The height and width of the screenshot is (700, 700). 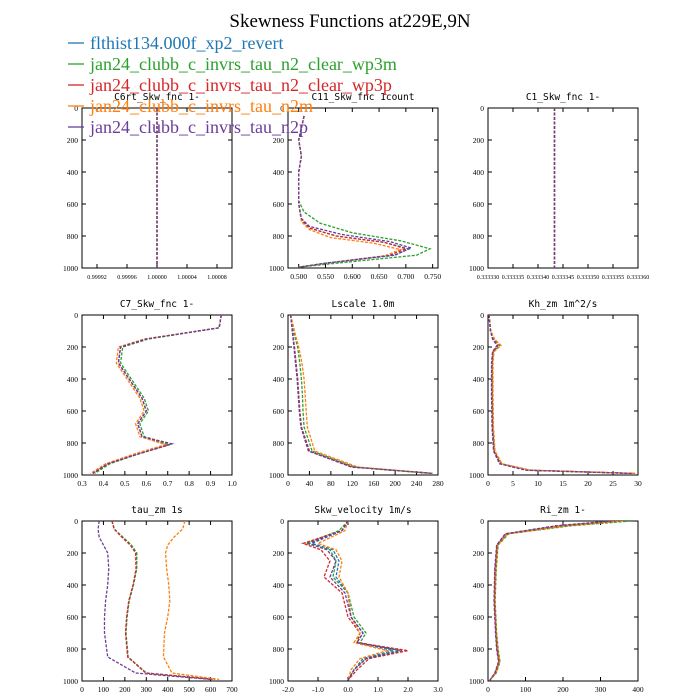 What do you see at coordinates (438, 483) in the screenshot?
I see `x-tick-label: 280` at bounding box center [438, 483].